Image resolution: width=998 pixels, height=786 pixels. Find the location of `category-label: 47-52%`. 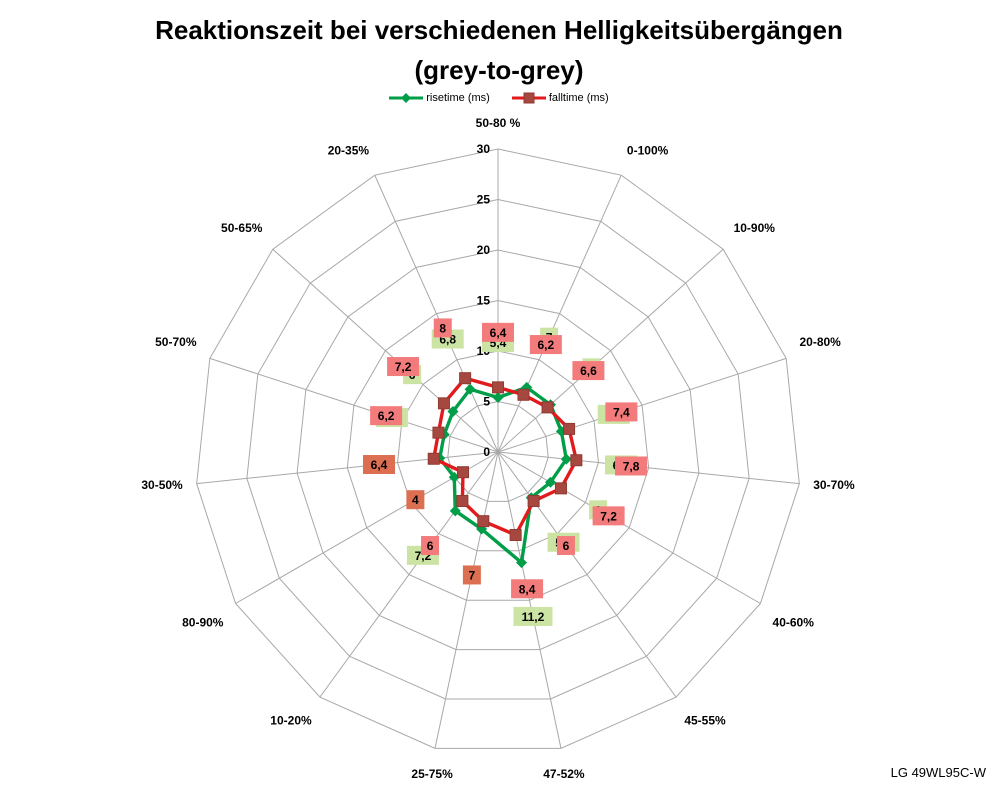

category-label: 47-52% is located at coordinates (564, 774).